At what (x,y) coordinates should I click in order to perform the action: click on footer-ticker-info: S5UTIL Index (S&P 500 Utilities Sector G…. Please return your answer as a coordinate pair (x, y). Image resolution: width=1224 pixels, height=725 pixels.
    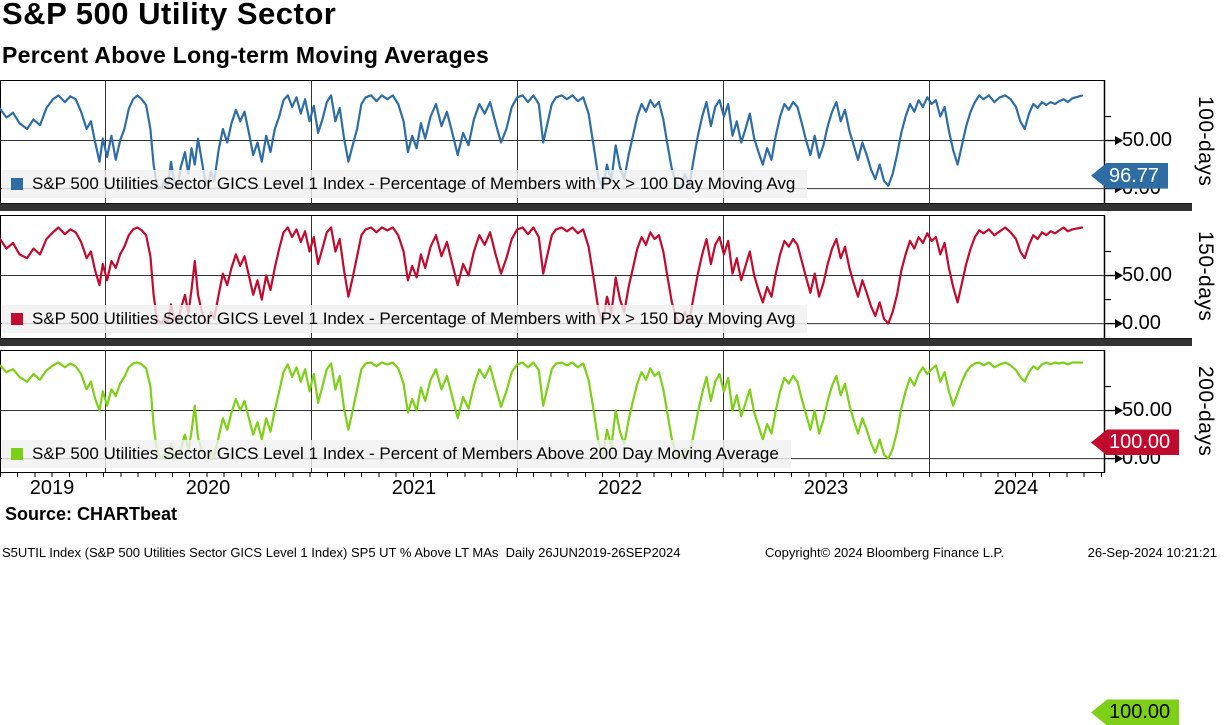
    Looking at the image, I should click on (341, 552).